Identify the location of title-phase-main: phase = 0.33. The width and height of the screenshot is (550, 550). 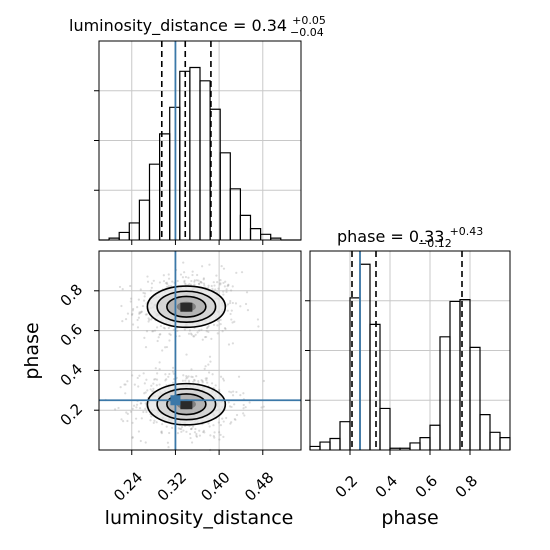
(390, 236).